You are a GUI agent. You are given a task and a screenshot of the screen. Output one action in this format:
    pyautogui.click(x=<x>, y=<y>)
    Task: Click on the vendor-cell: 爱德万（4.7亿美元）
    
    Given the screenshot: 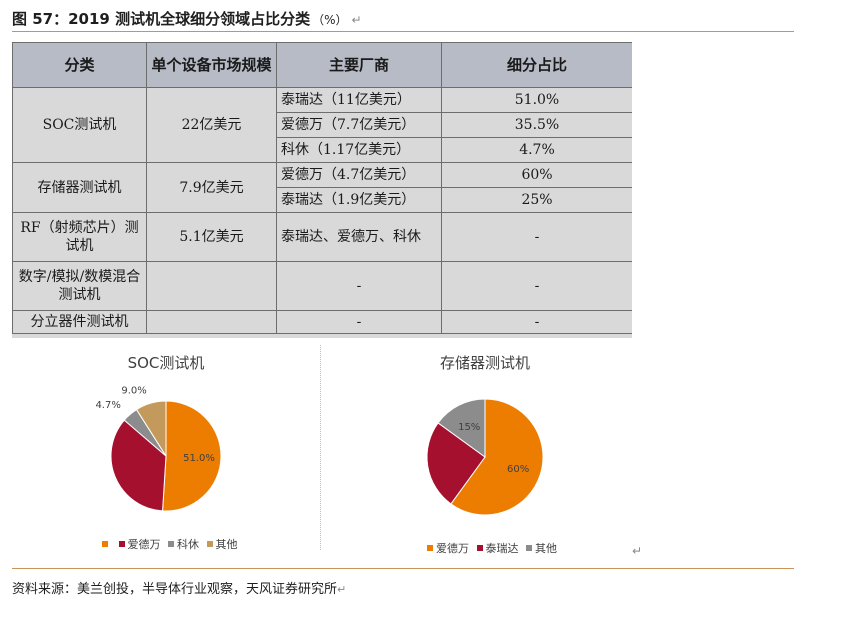 What is the action you would take?
    pyautogui.click(x=359, y=175)
    